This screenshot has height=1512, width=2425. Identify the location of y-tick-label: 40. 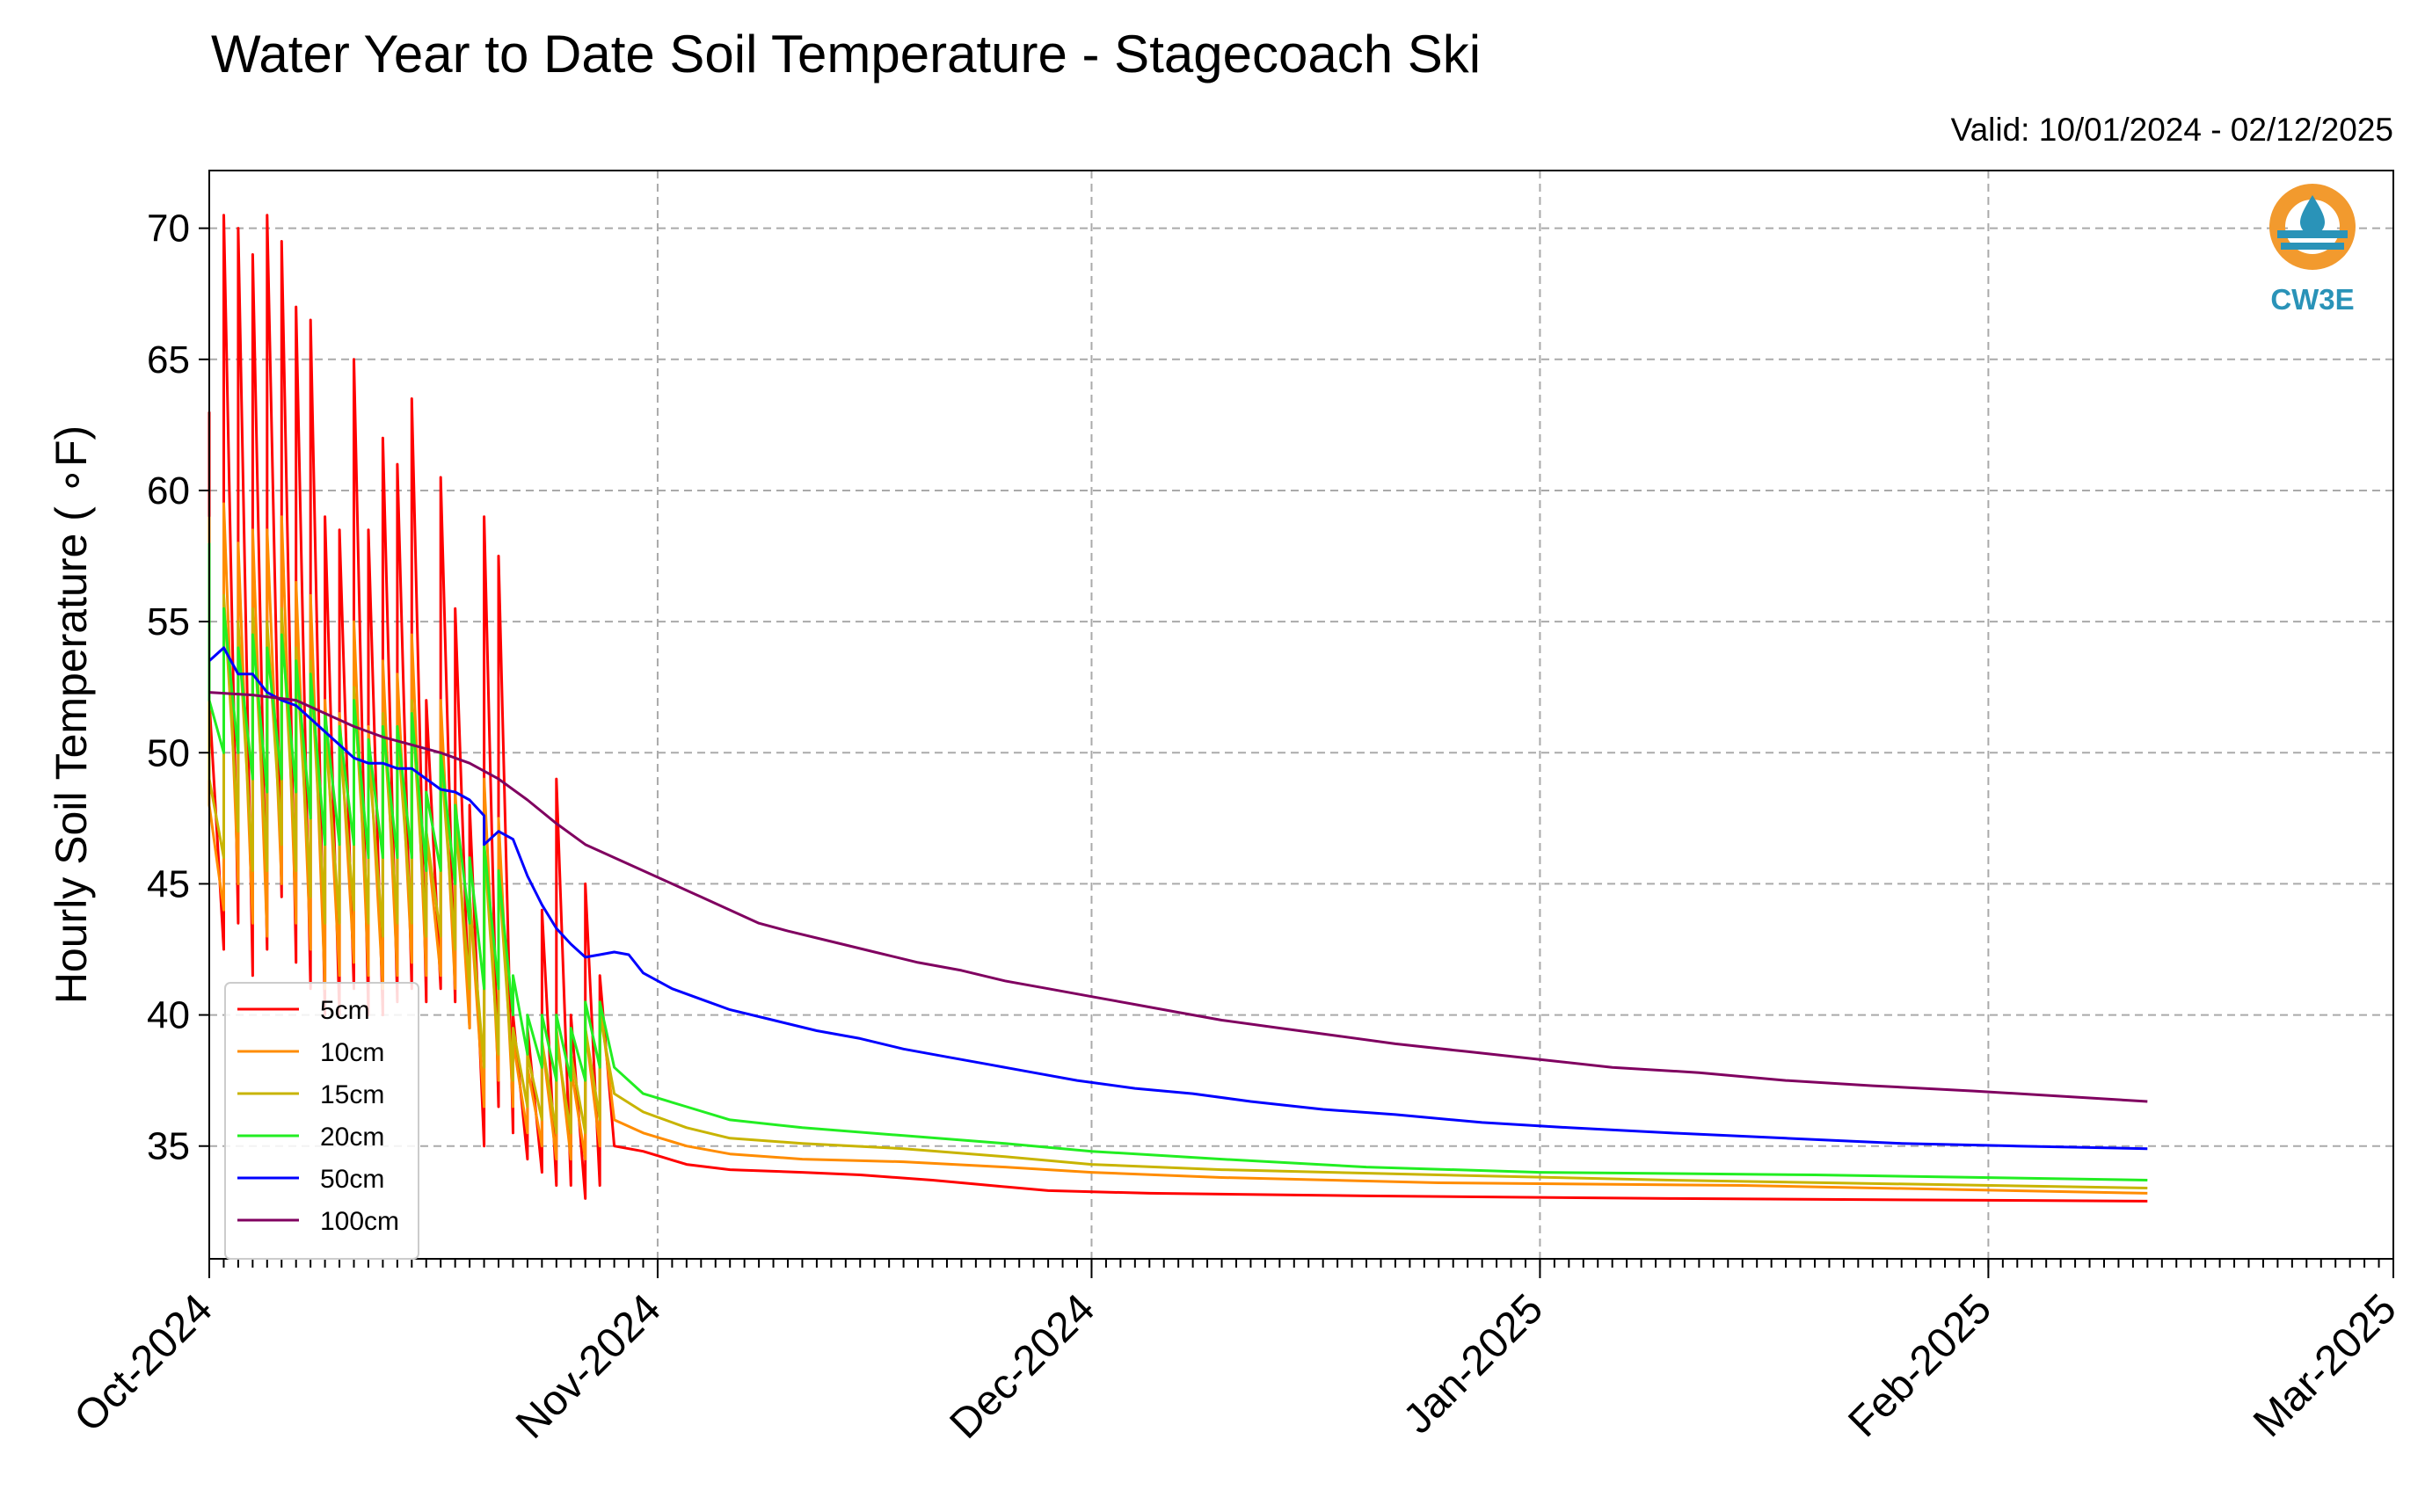
(168, 1016).